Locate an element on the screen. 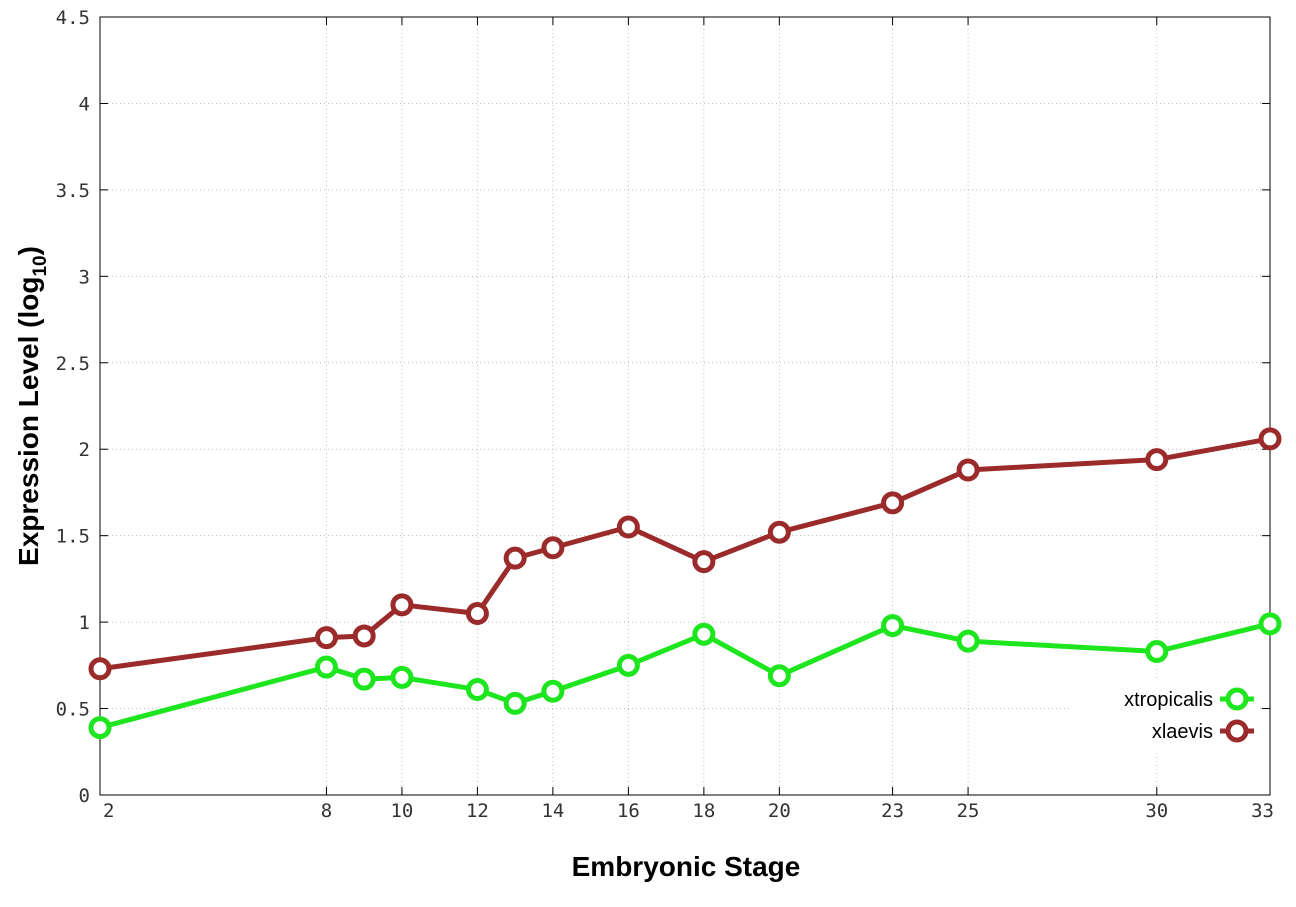 The width and height of the screenshot is (1296, 907). x-tick-label: 20 is located at coordinates (779, 811).